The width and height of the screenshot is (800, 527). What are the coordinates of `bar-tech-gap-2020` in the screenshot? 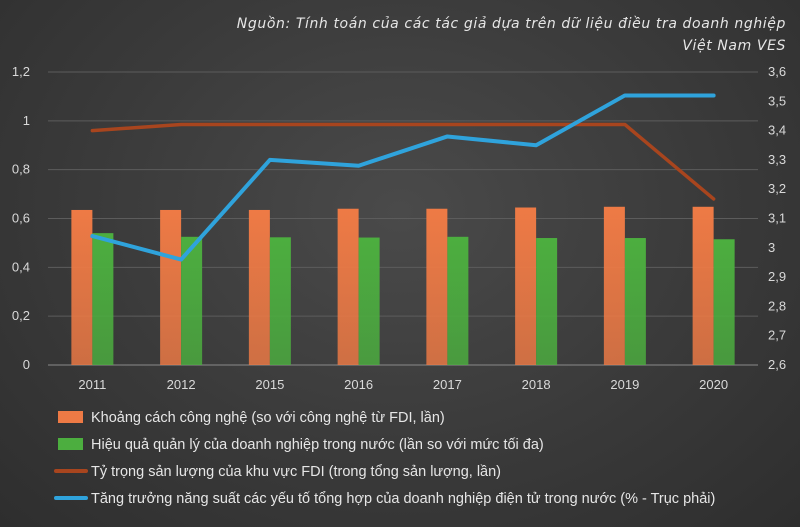 It's located at (703, 285).